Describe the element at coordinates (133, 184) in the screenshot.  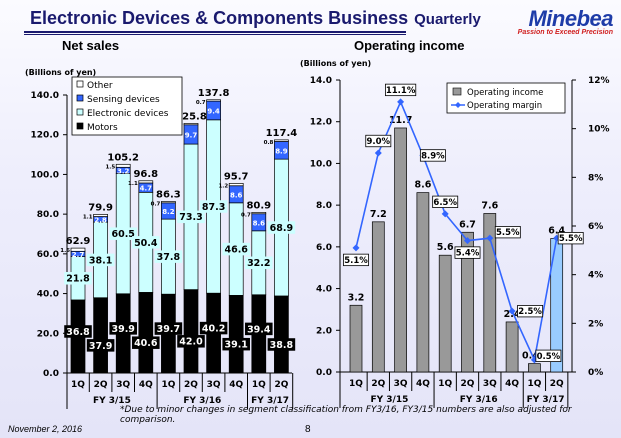
I see `other-value: 1.1` at that location.